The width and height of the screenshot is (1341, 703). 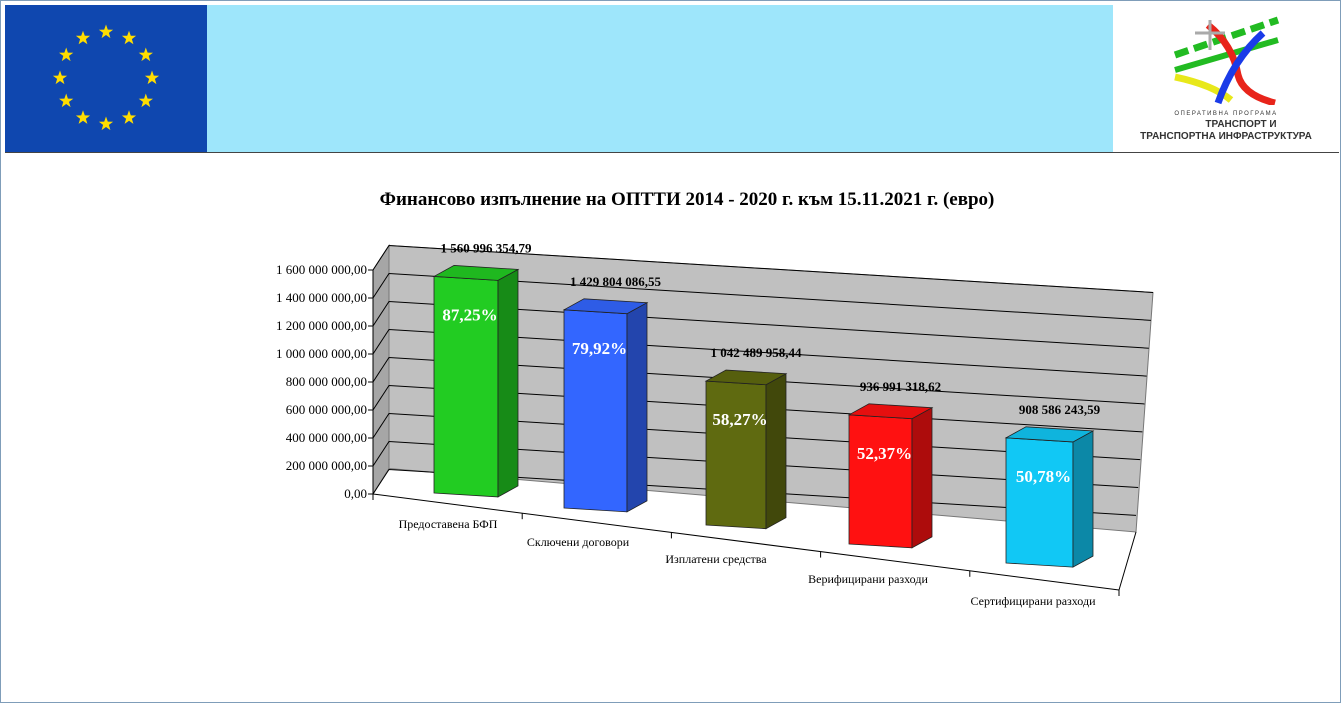 I want to click on y-tick-label: 800 000 000,00, so click(x=326, y=381).